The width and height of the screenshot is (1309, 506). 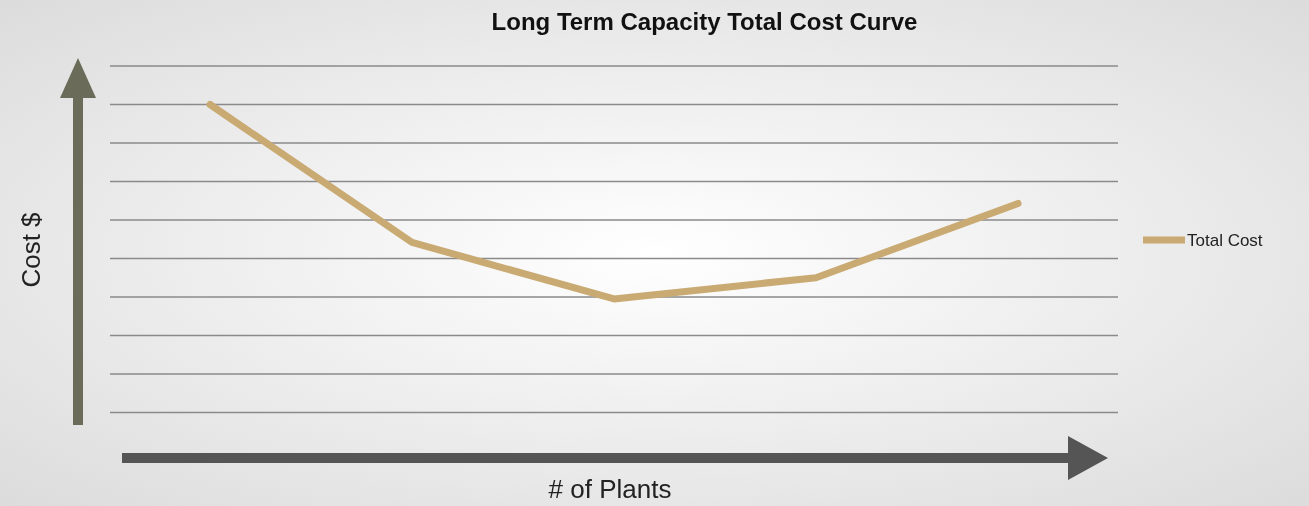 I want to click on chart-title: Long Term Capacity Total Cost Curve, so click(x=704, y=21).